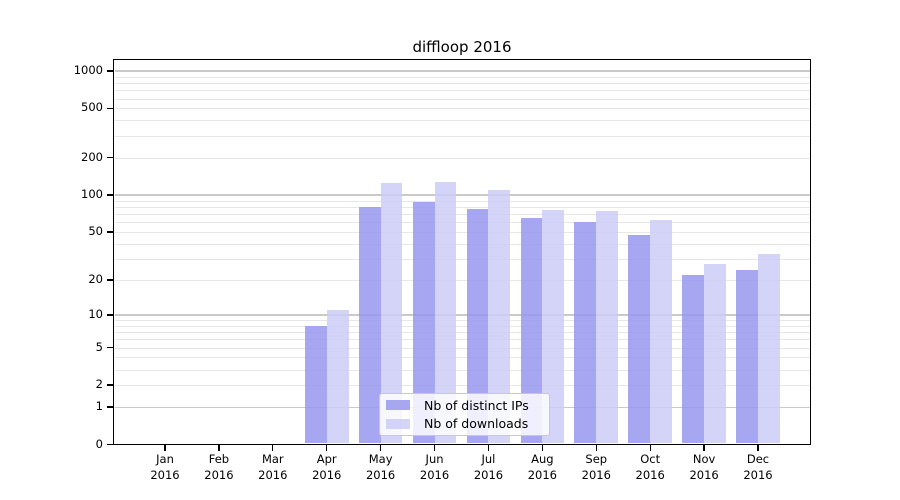 This screenshot has height=500, width=900. Describe the element at coordinates (92, 107) in the screenshot. I see `y-tick-label-500: 500` at that location.